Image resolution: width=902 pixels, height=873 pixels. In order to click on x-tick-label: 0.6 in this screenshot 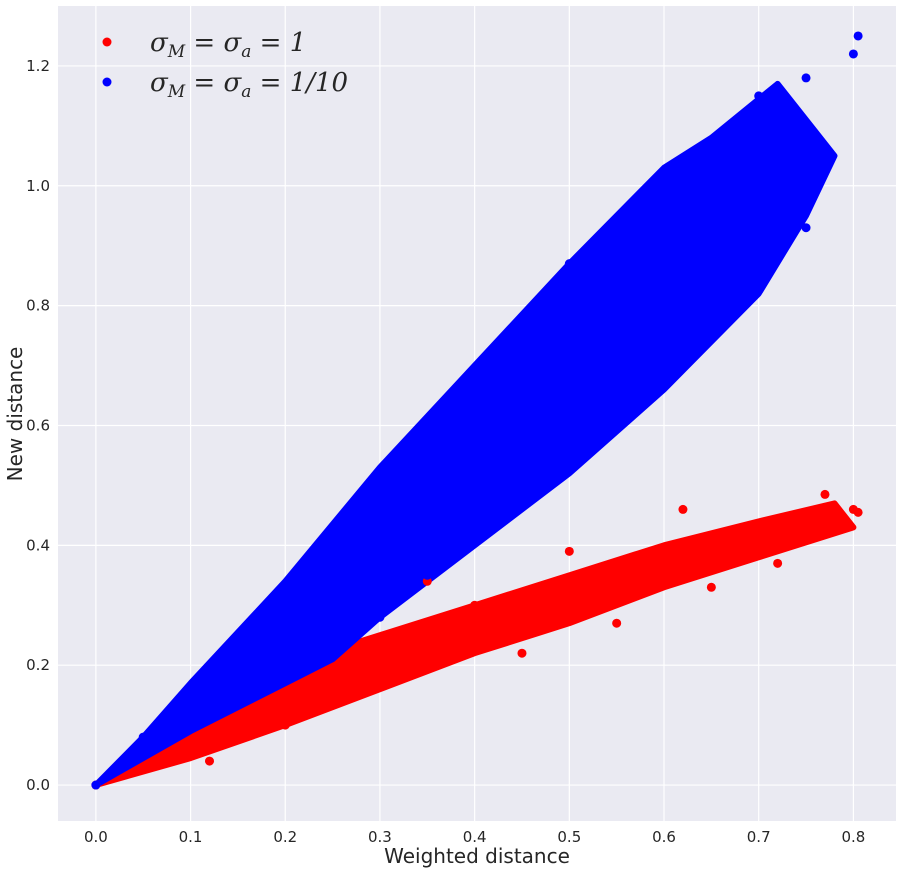, I will do `click(664, 837)`.